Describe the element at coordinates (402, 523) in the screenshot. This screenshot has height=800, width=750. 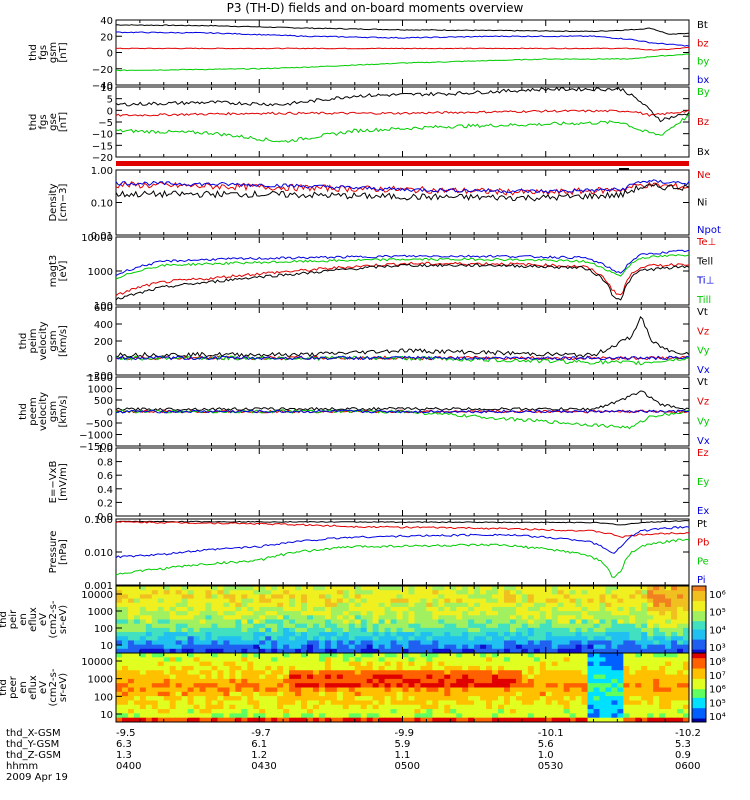
I see `series-pressure-Pt` at that location.